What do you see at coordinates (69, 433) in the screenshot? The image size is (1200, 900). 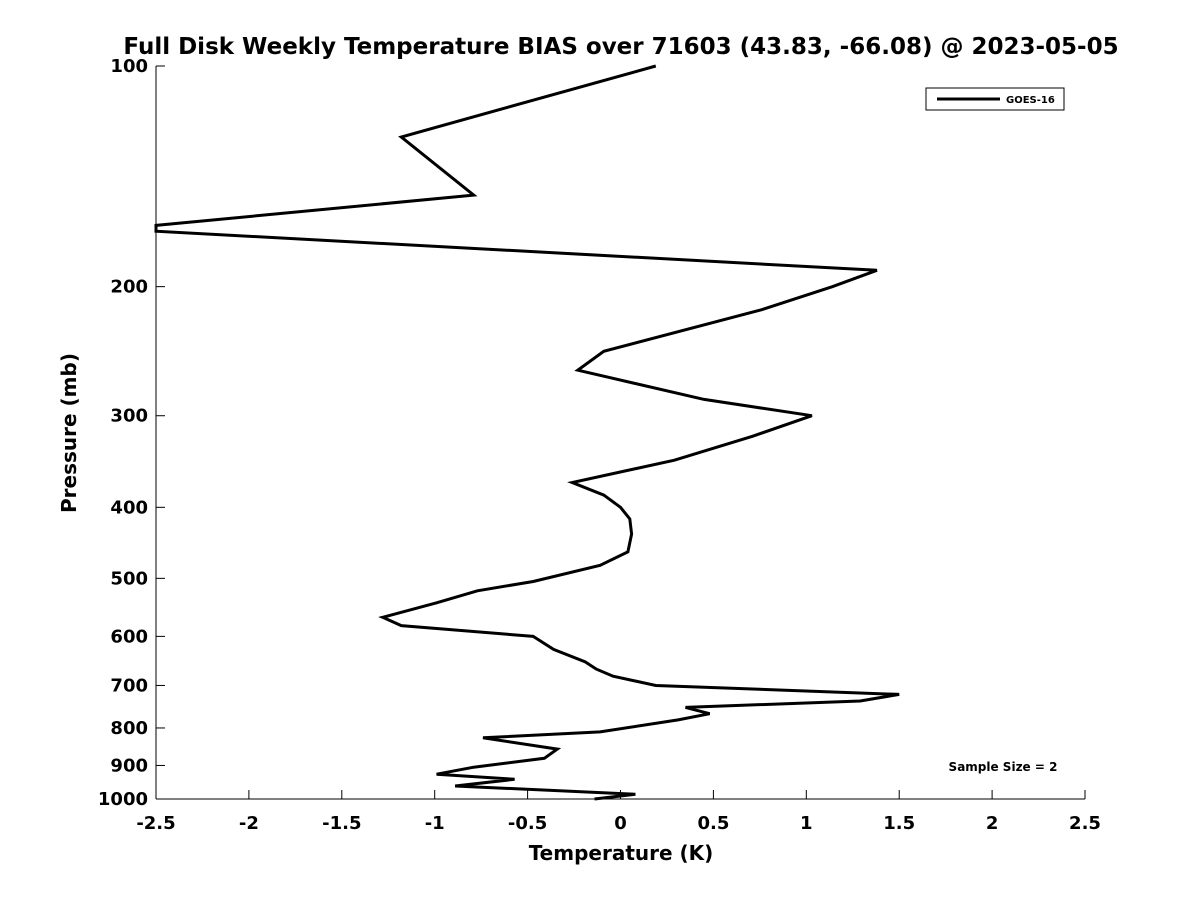 I see `y-axis-label: Pressure (mb)` at bounding box center [69, 433].